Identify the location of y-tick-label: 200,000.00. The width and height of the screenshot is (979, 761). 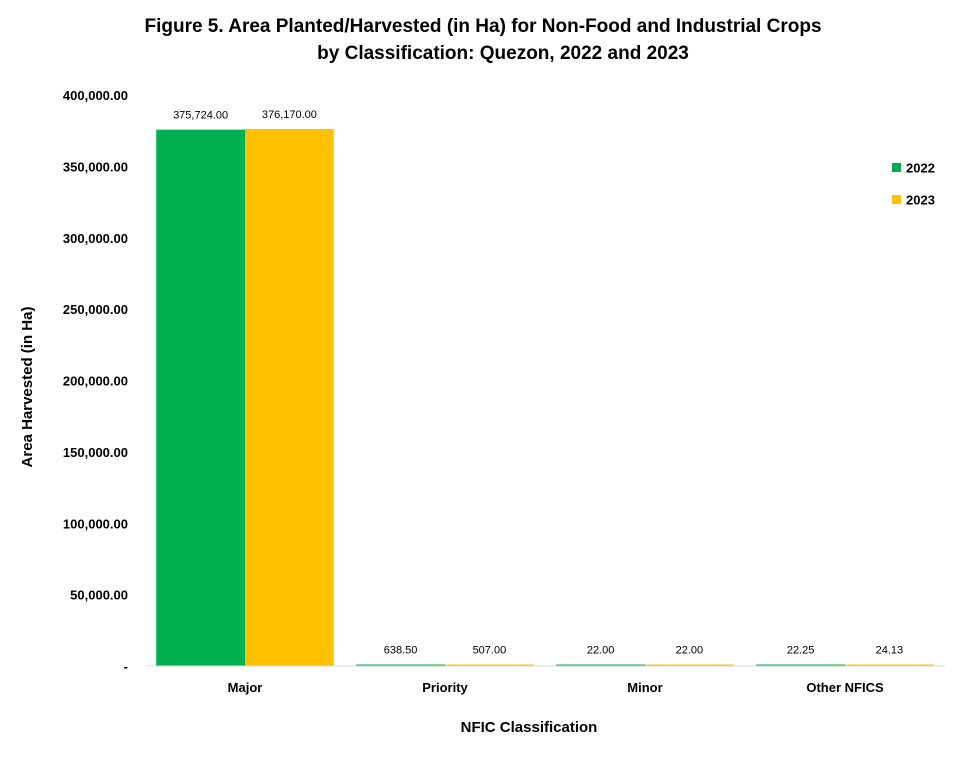
(95, 381).